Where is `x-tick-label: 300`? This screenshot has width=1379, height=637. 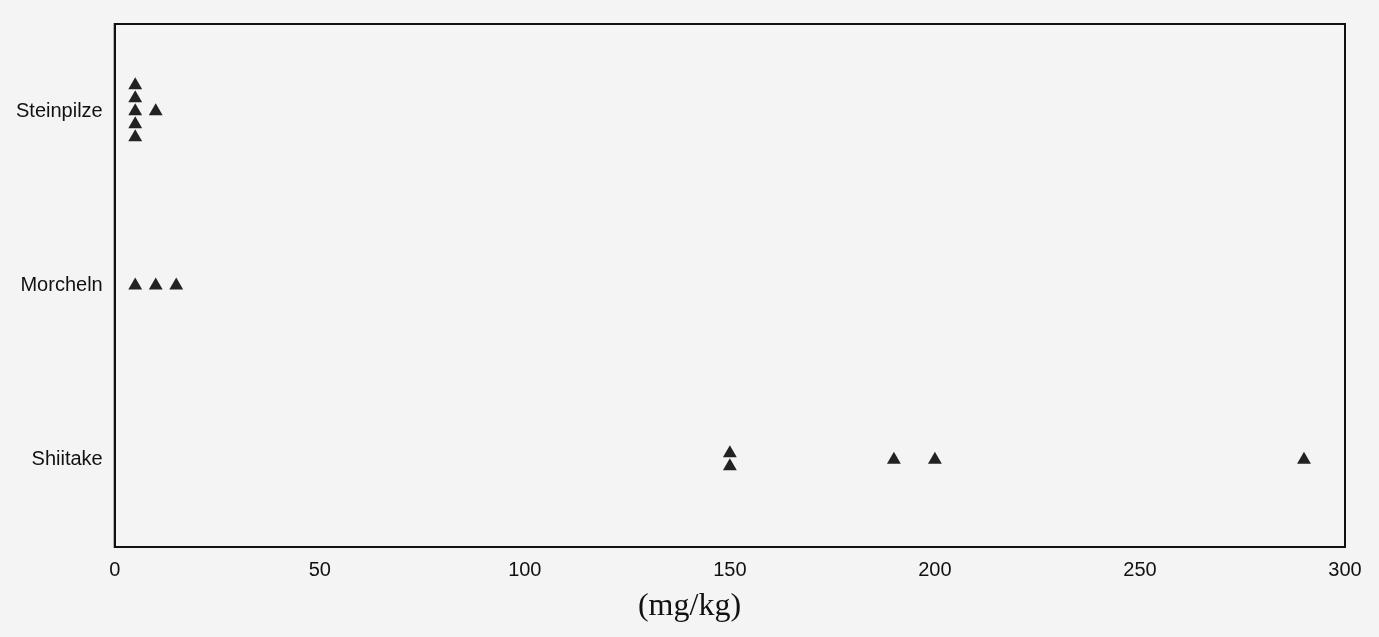
x-tick-label: 300 is located at coordinates (1345, 568).